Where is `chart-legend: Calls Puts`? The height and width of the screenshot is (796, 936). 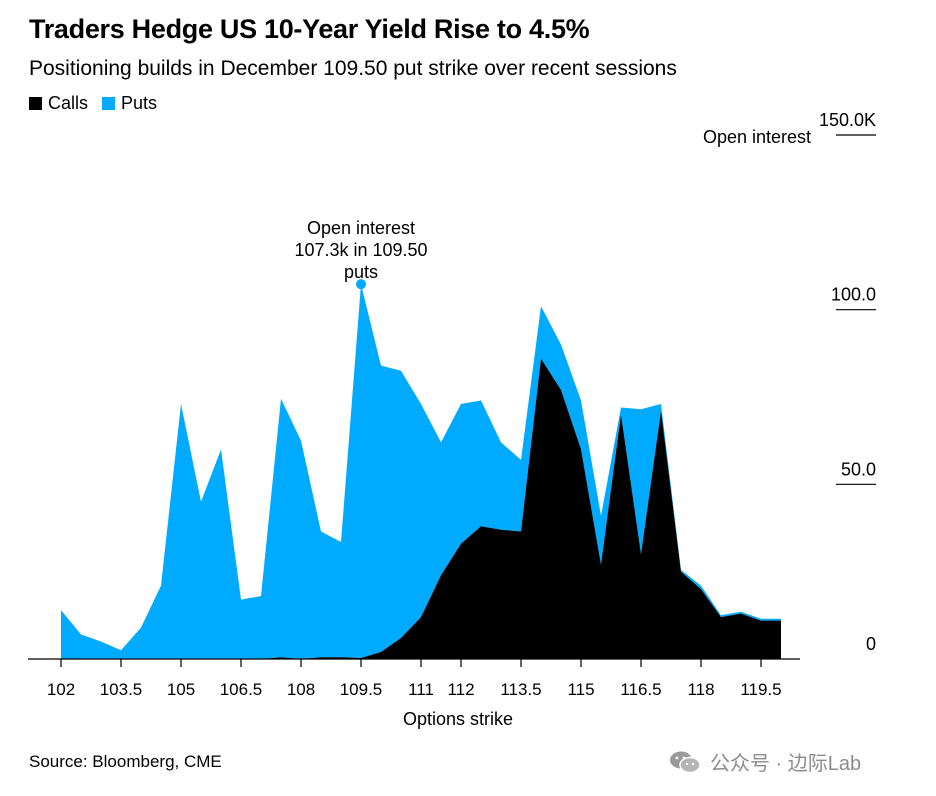 chart-legend: Calls Puts is located at coordinates (100, 103).